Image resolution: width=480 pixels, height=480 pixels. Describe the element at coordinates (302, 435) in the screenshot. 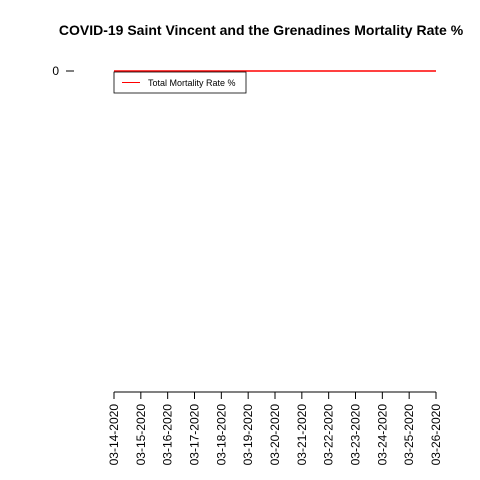

I see `x-tick-label: 03-21-2020` at that location.